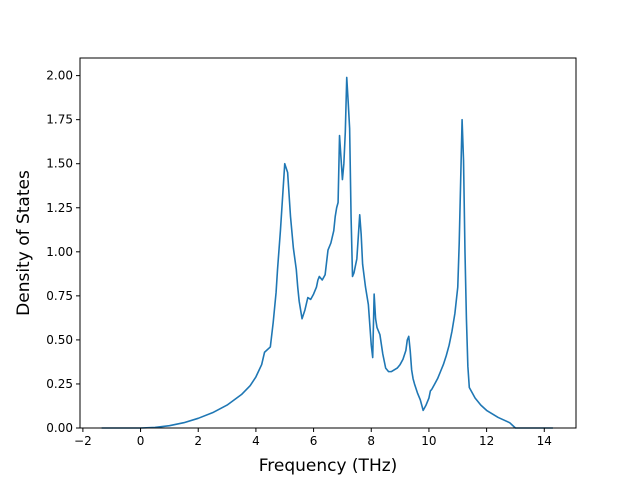  What do you see at coordinates (59, 76) in the screenshot?
I see `y-tick-label: 2.00` at bounding box center [59, 76].